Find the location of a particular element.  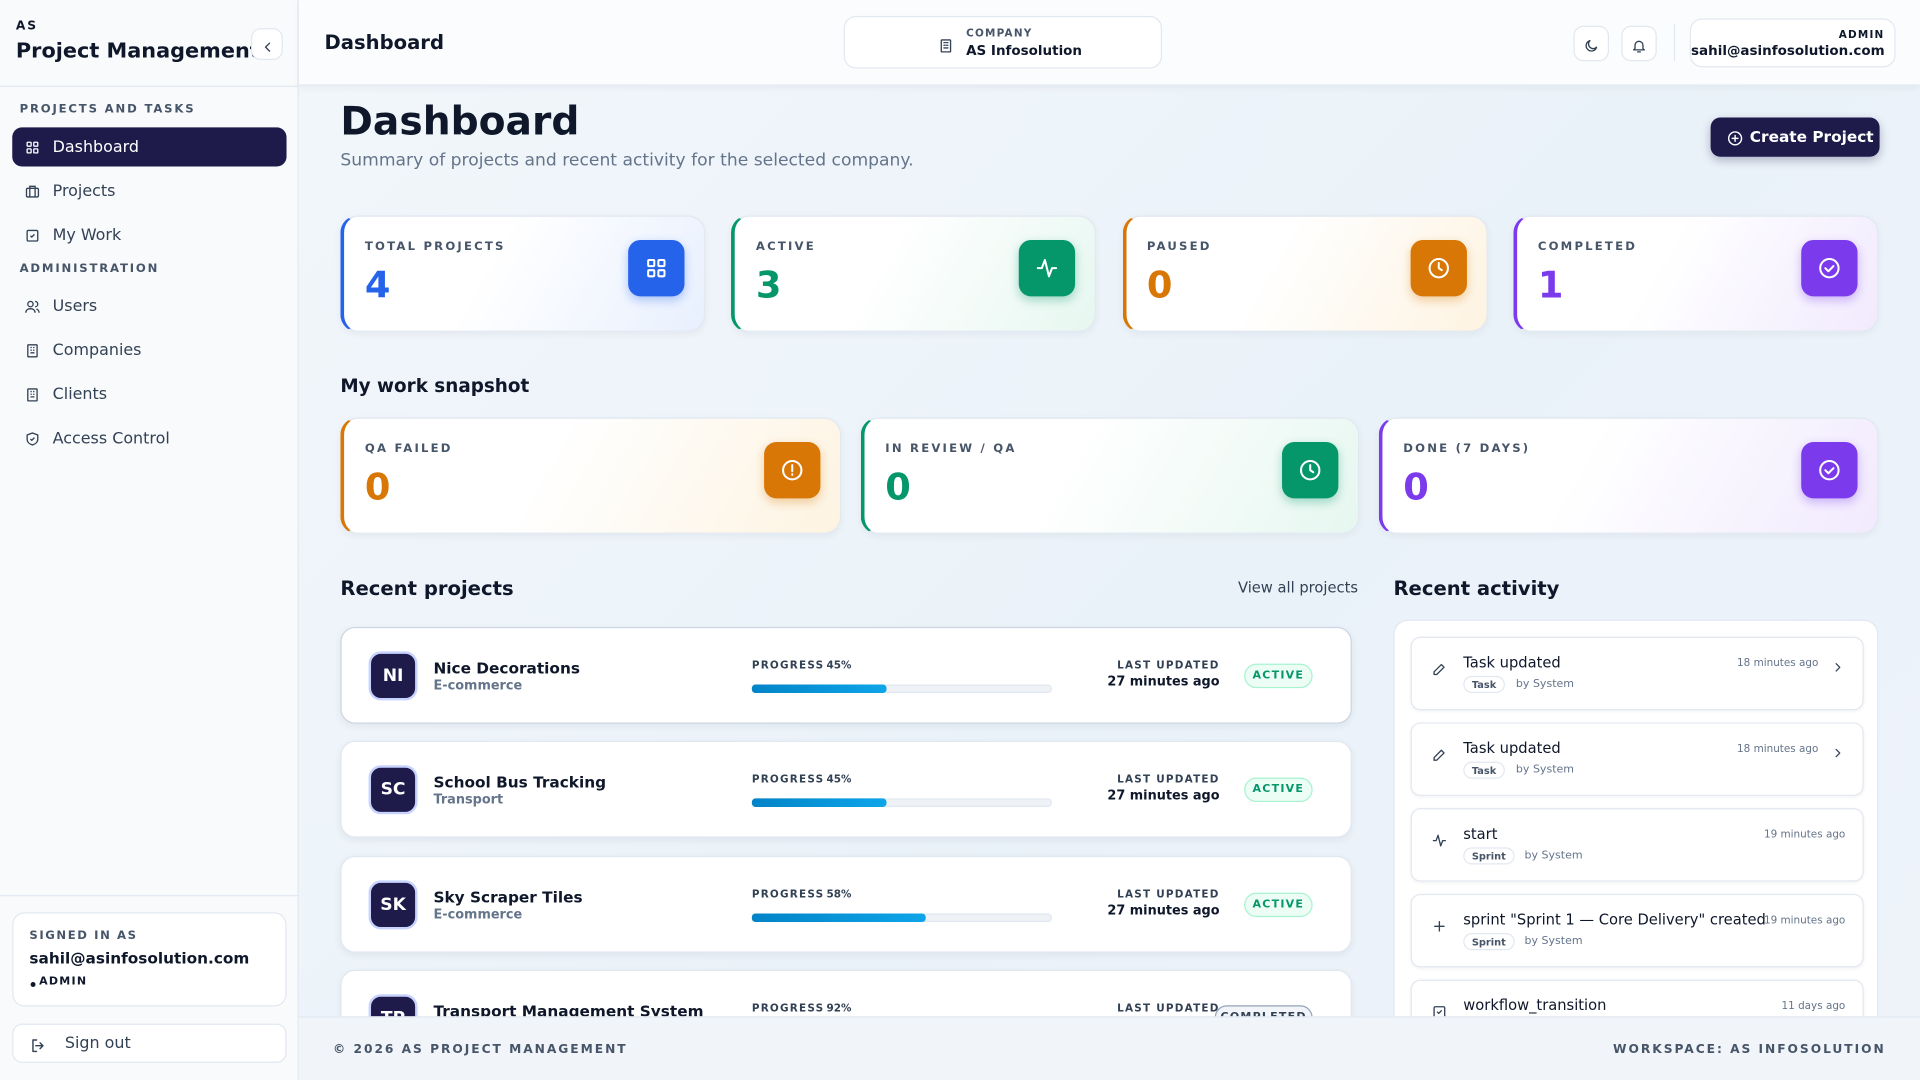

nav-label: Users is located at coordinates (75, 306).